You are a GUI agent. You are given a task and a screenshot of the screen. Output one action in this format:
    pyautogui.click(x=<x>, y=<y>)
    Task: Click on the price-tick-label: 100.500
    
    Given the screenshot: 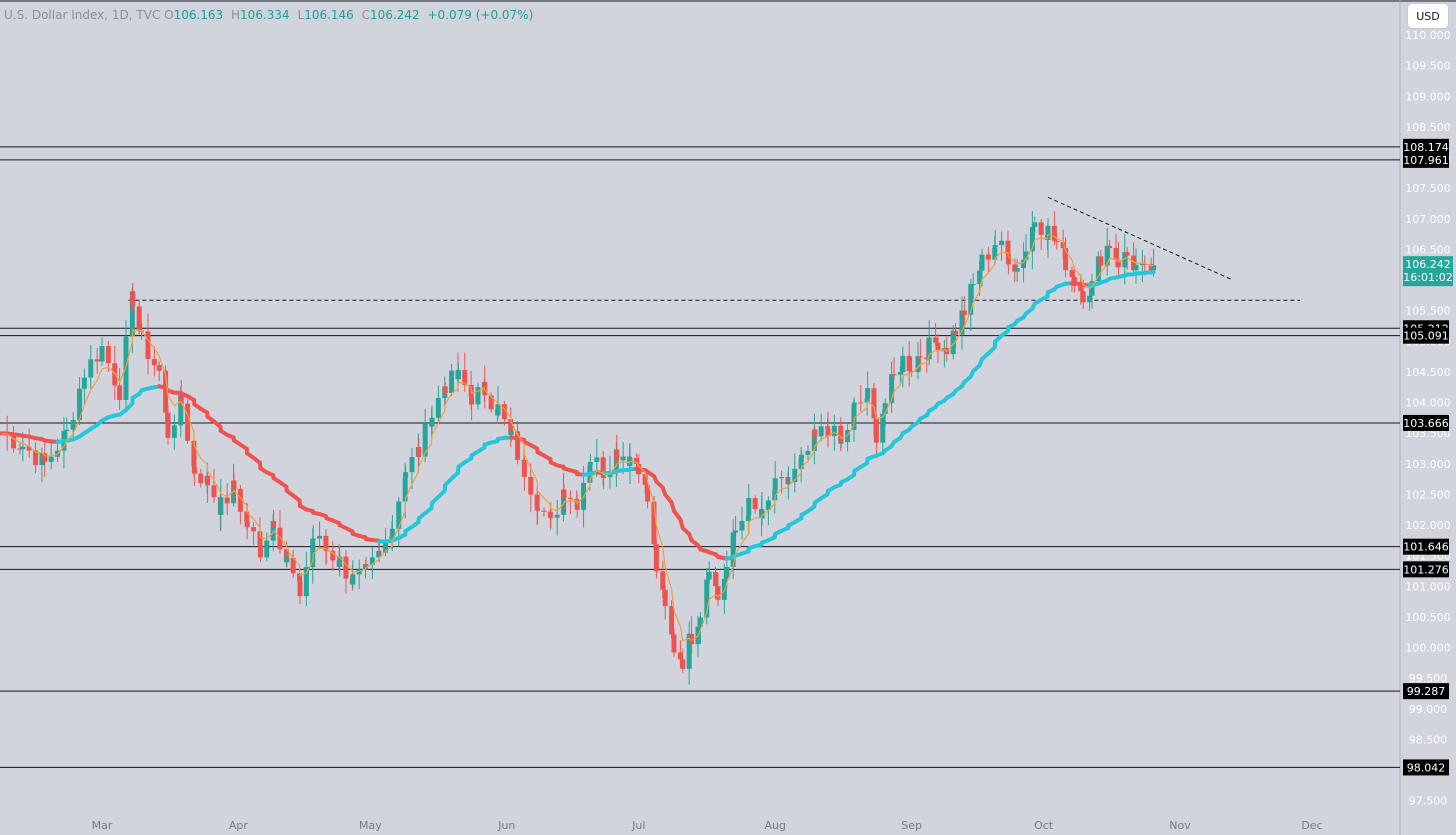 What is the action you would take?
    pyautogui.click(x=1428, y=617)
    